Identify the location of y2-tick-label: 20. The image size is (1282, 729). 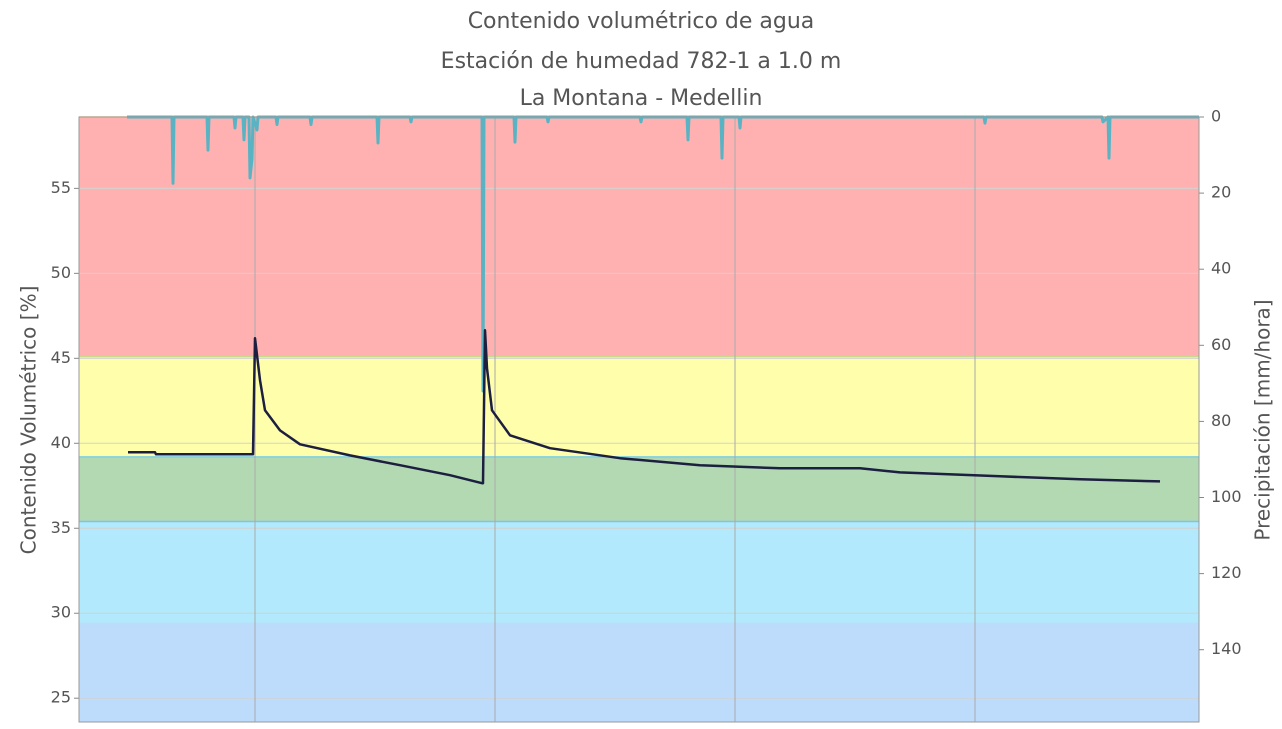
(1221, 192).